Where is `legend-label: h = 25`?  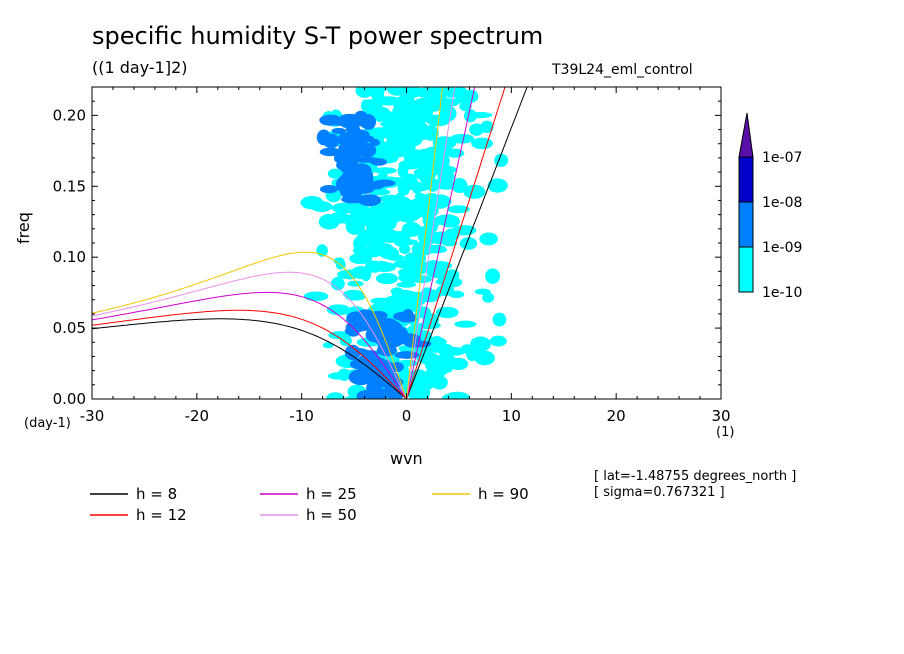 legend-label: h = 25 is located at coordinates (331, 494).